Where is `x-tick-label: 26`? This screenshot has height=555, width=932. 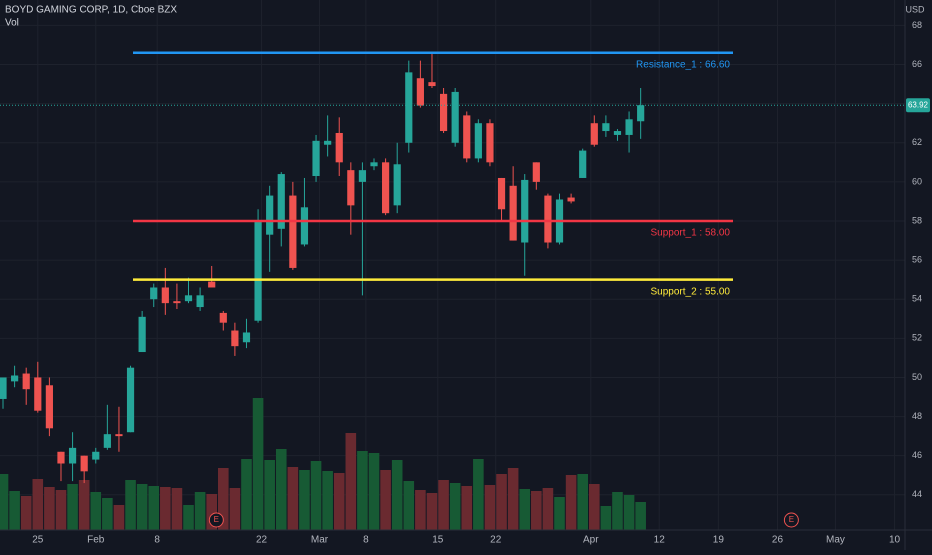 x-tick-label: 26 is located at coordinates (778, 540).